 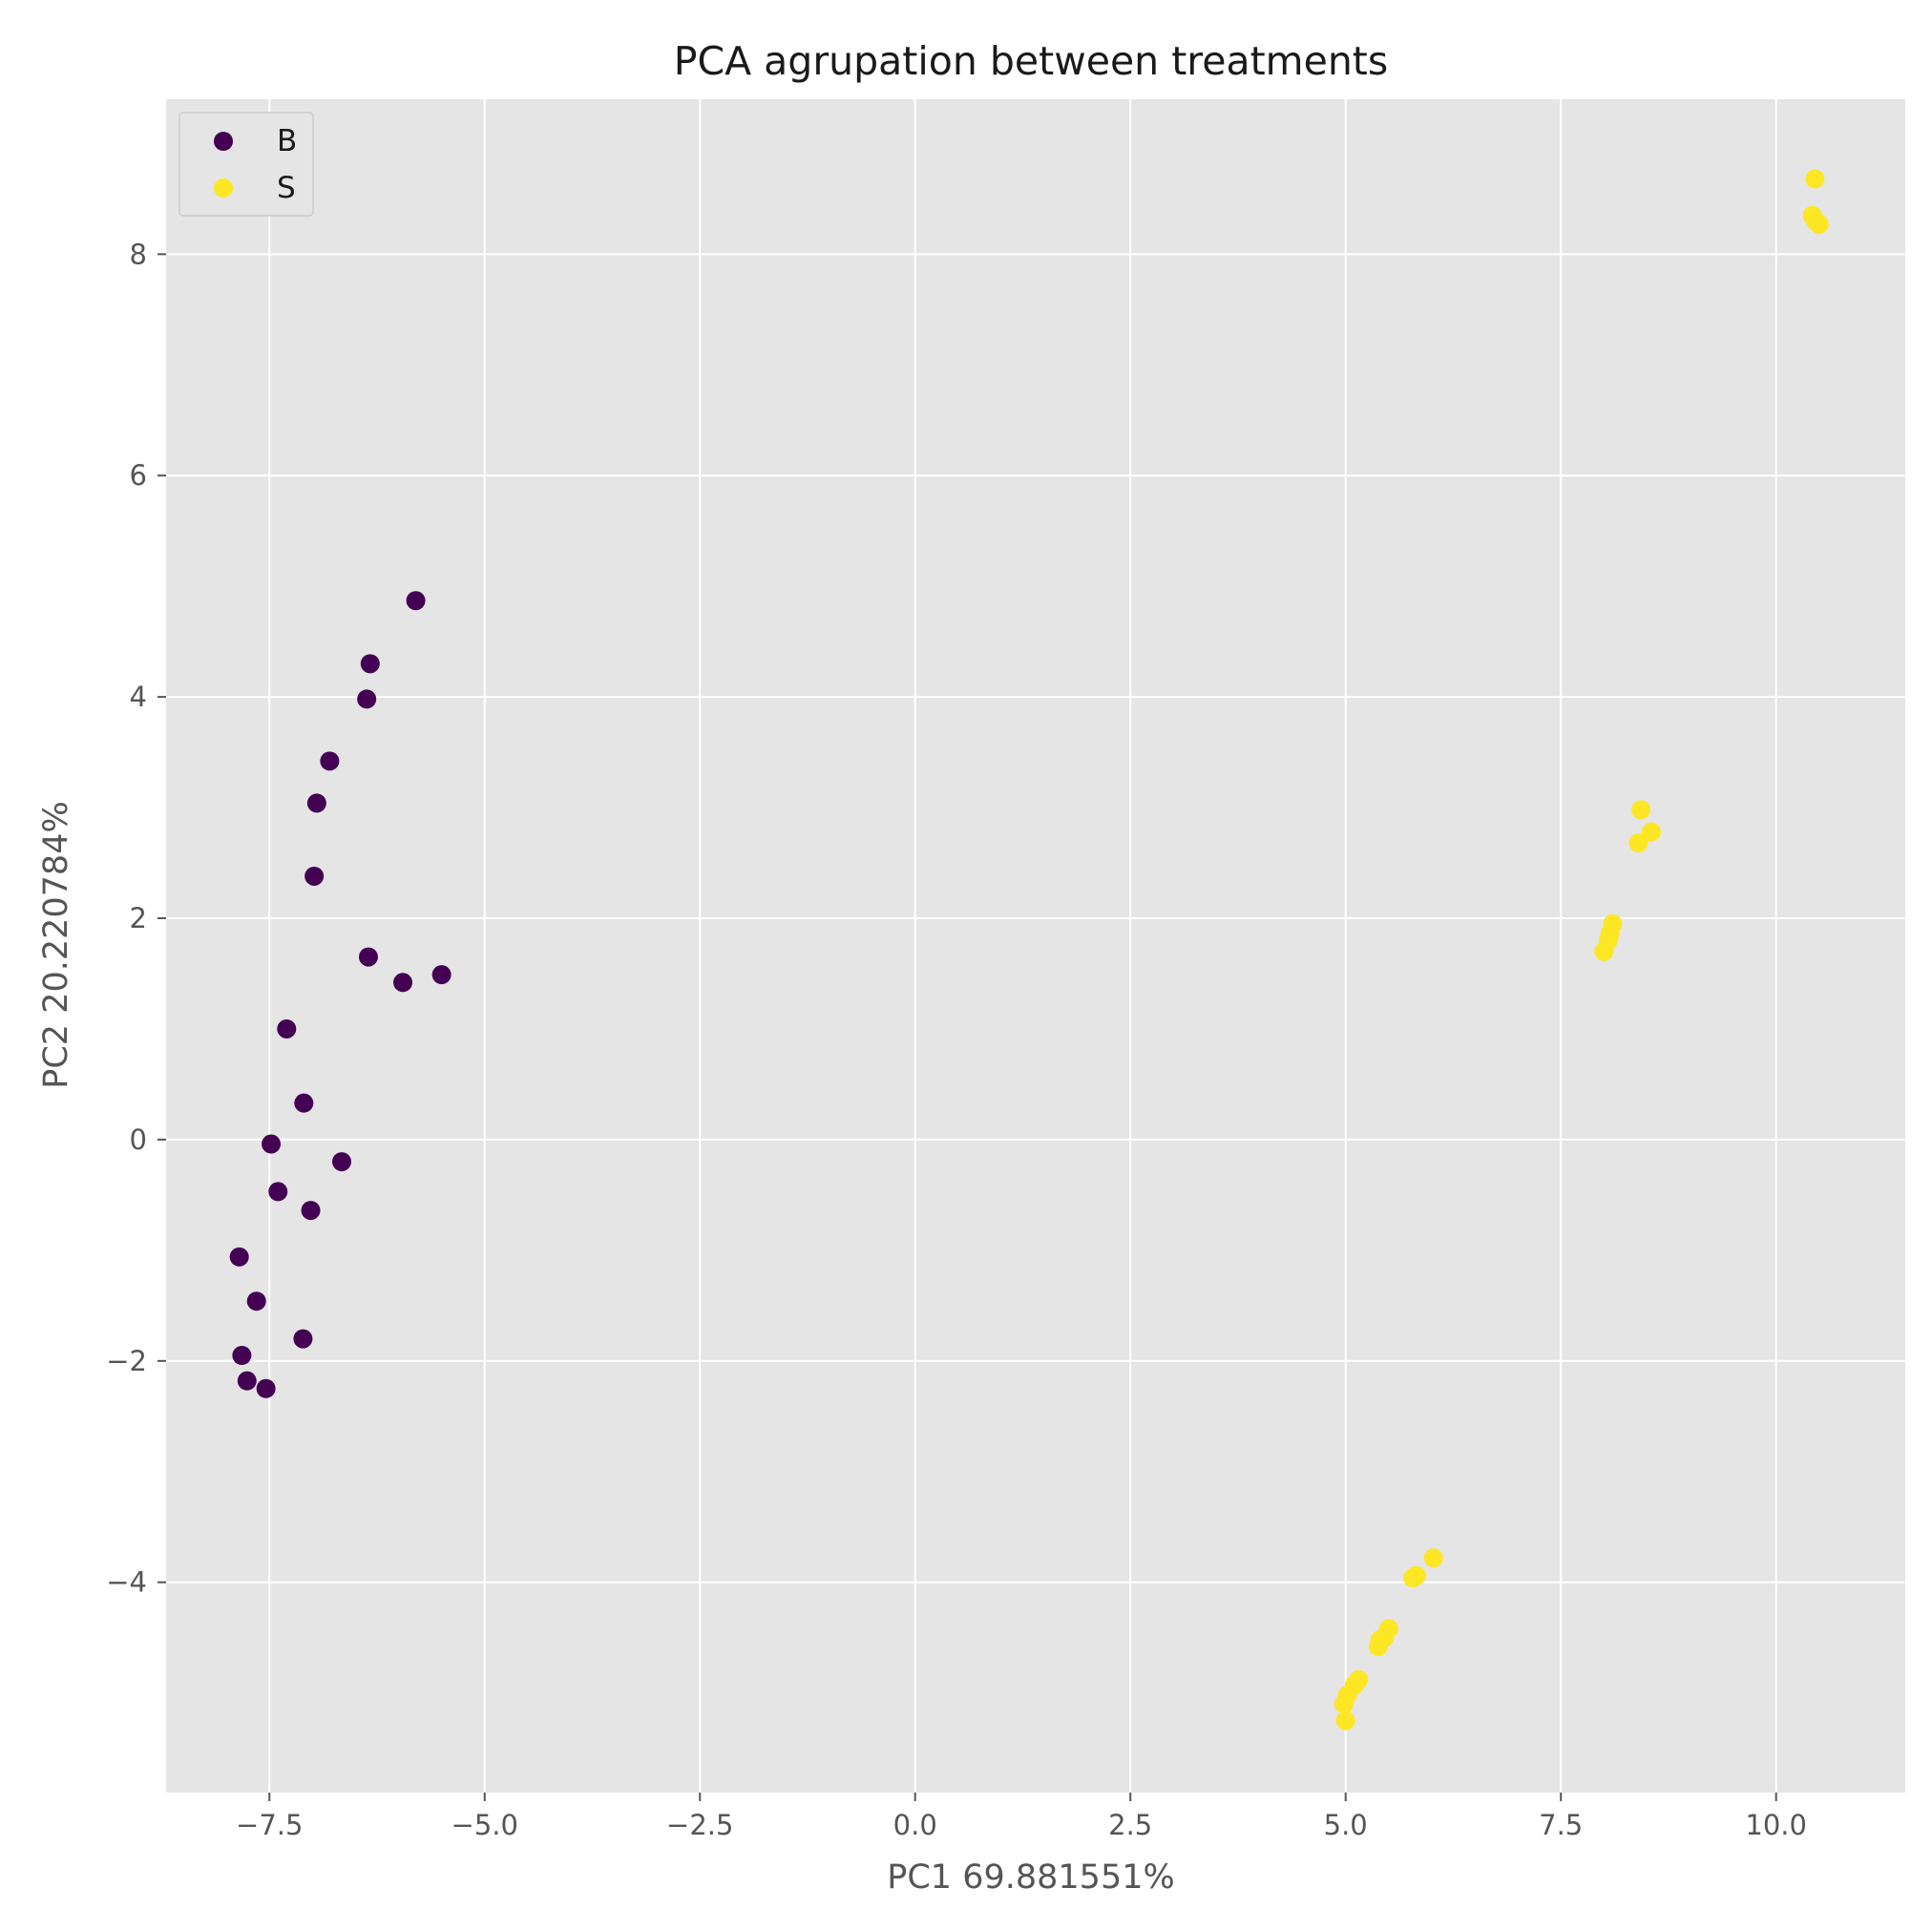 What do you see at coordinates (1031, 1878) in the screenshot?
I see `x-axis-label: PC1 69.881551%` at bounding box center [1031, 1878].